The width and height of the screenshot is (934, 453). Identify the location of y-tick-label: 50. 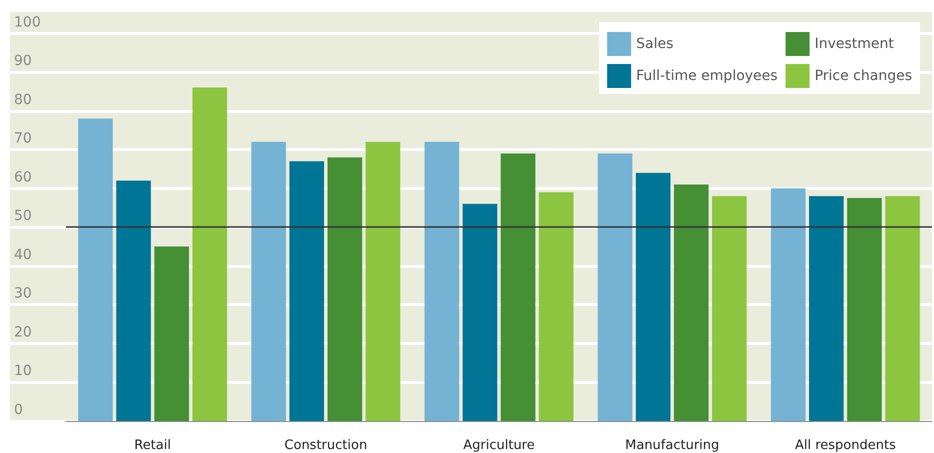
(23, 216).